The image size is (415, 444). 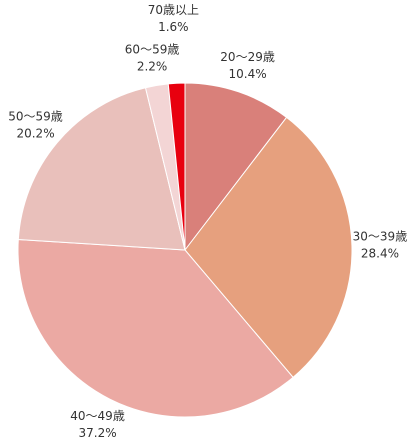 What do you see at coordinates (152, 49) in the screenshot?
I see `slice-label: 60～59歳` at bounding box center [152, 49].